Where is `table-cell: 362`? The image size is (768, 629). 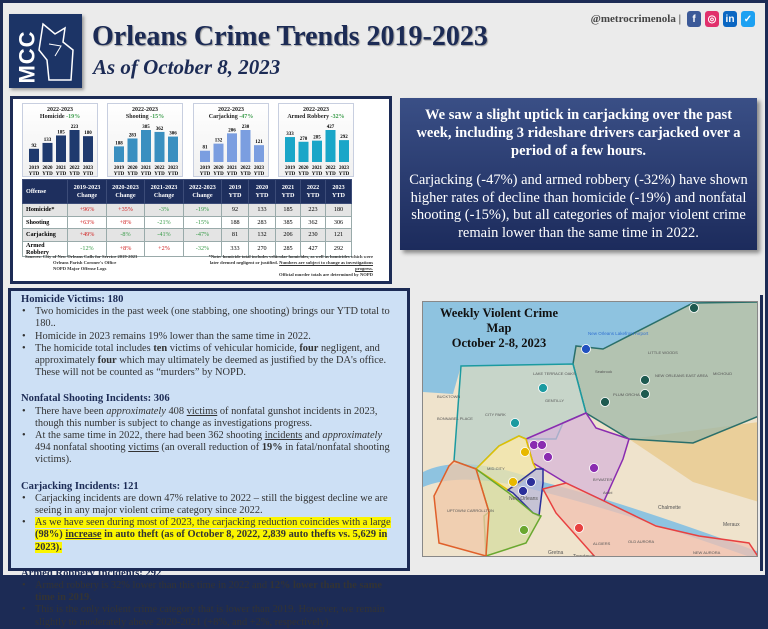 table-cell: 362 is located at coordinates (313, 222).